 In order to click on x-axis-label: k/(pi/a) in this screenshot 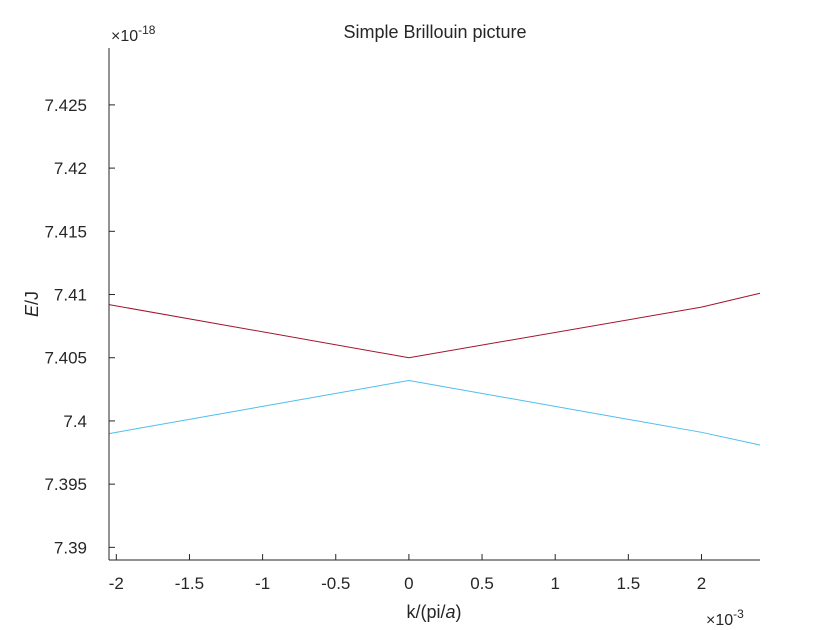, I will do `click(433, 612)`.